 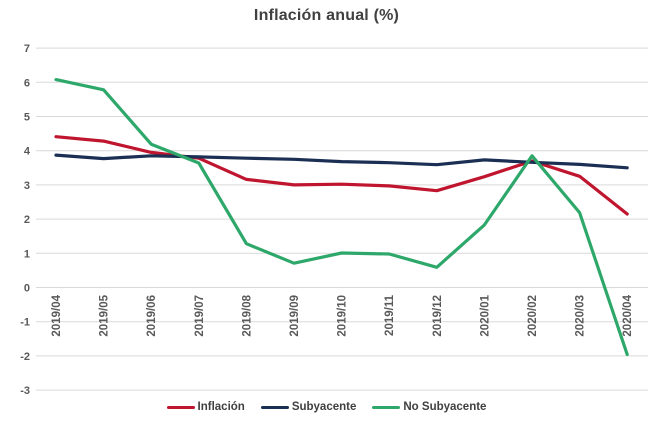 I want to click on y-tick-label: -1, so click(x=25, y=323).